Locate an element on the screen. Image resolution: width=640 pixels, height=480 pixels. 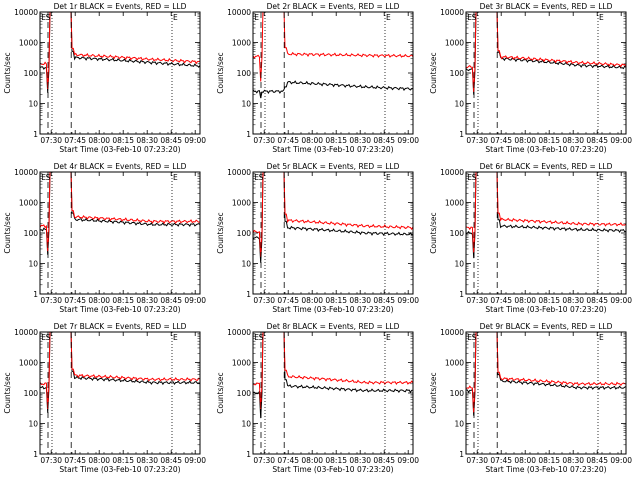
panel-title: Det 8r BLACK = Events, RED = LLD is located at coordinates (333, 326).